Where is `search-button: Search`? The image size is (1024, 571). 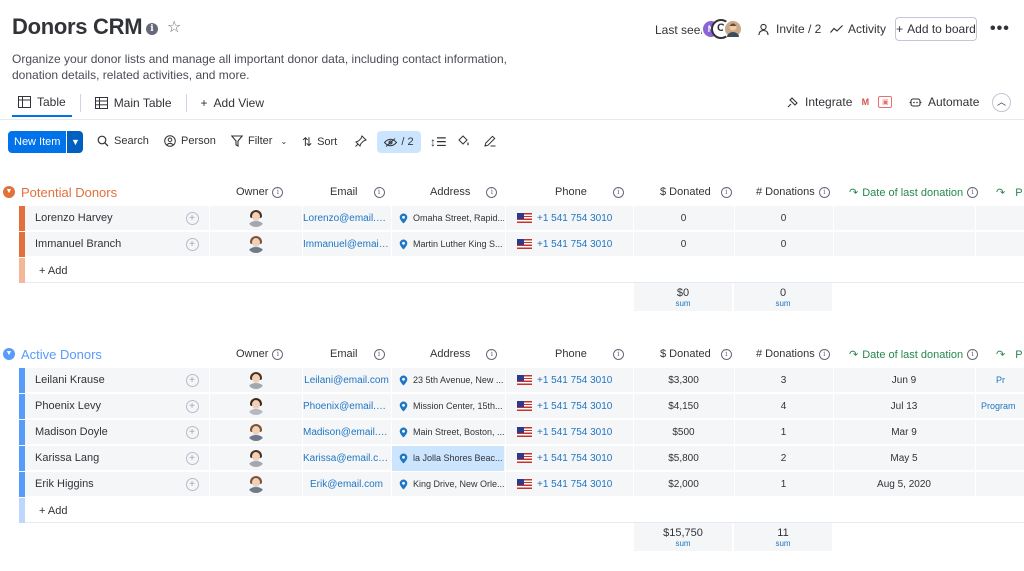 search-button: Search is located at coordinates (123, 141).